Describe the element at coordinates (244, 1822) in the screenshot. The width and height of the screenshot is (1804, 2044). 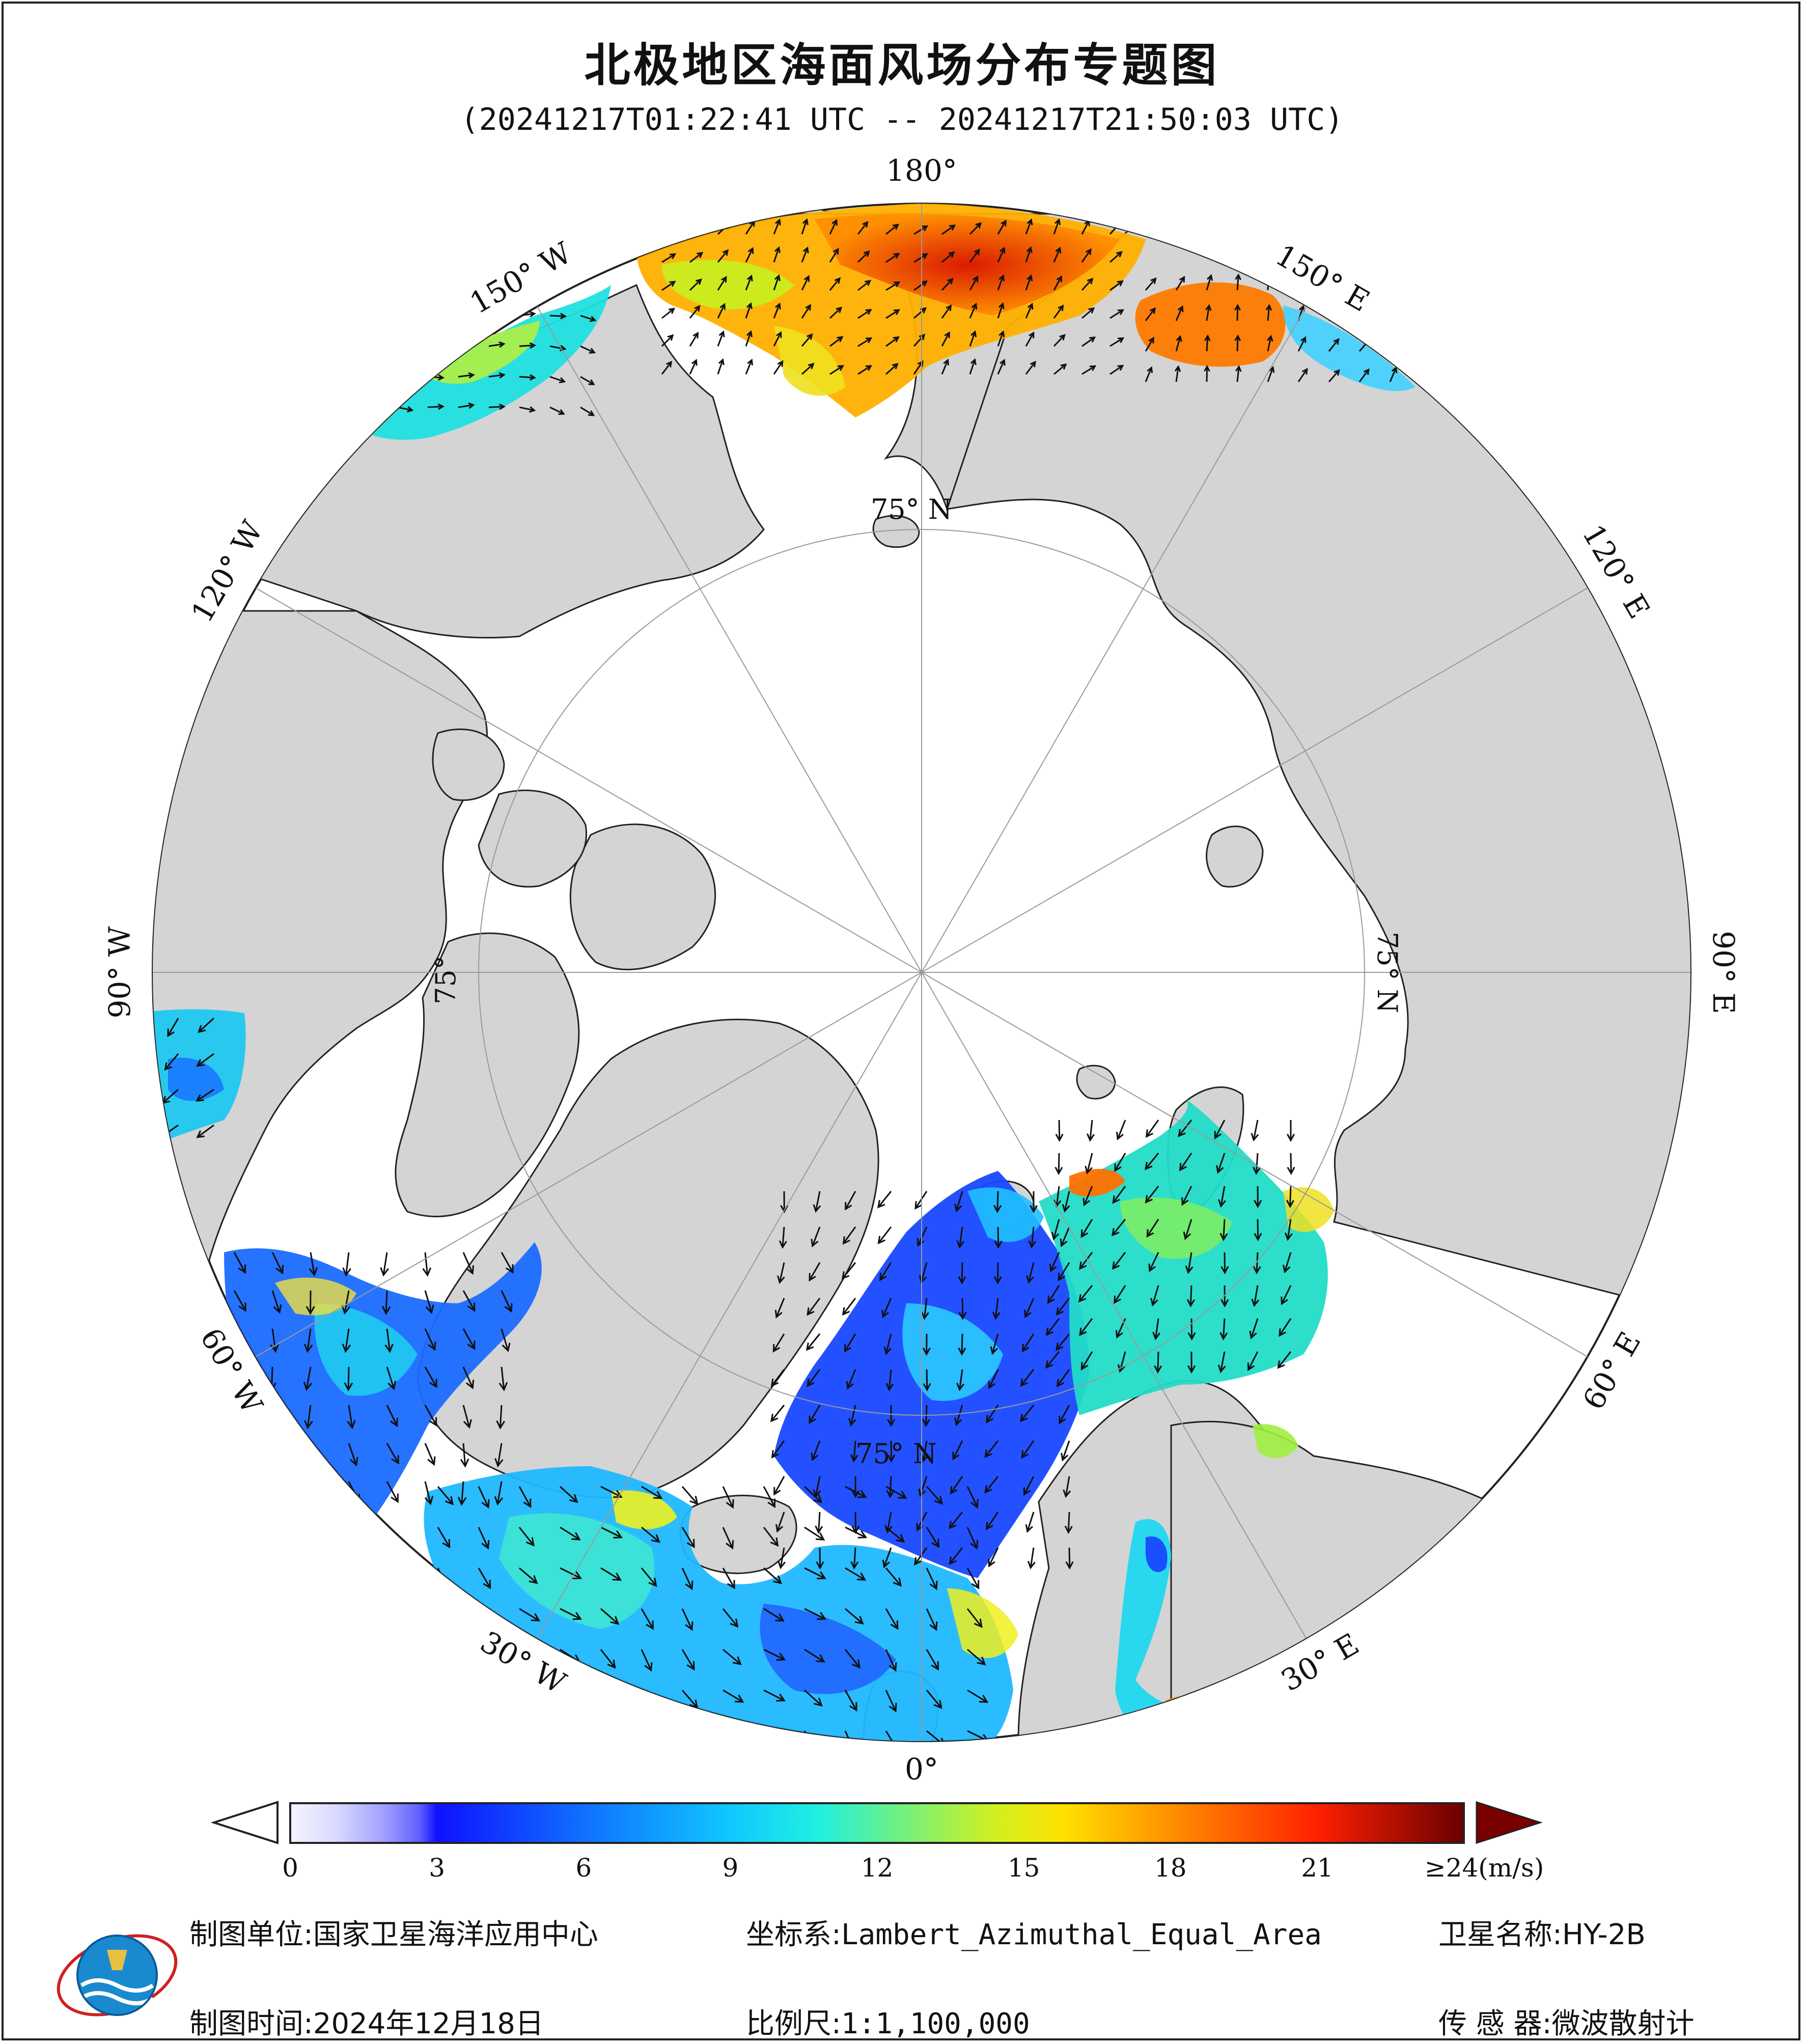
I see `colorbar-extend-low` at that location.